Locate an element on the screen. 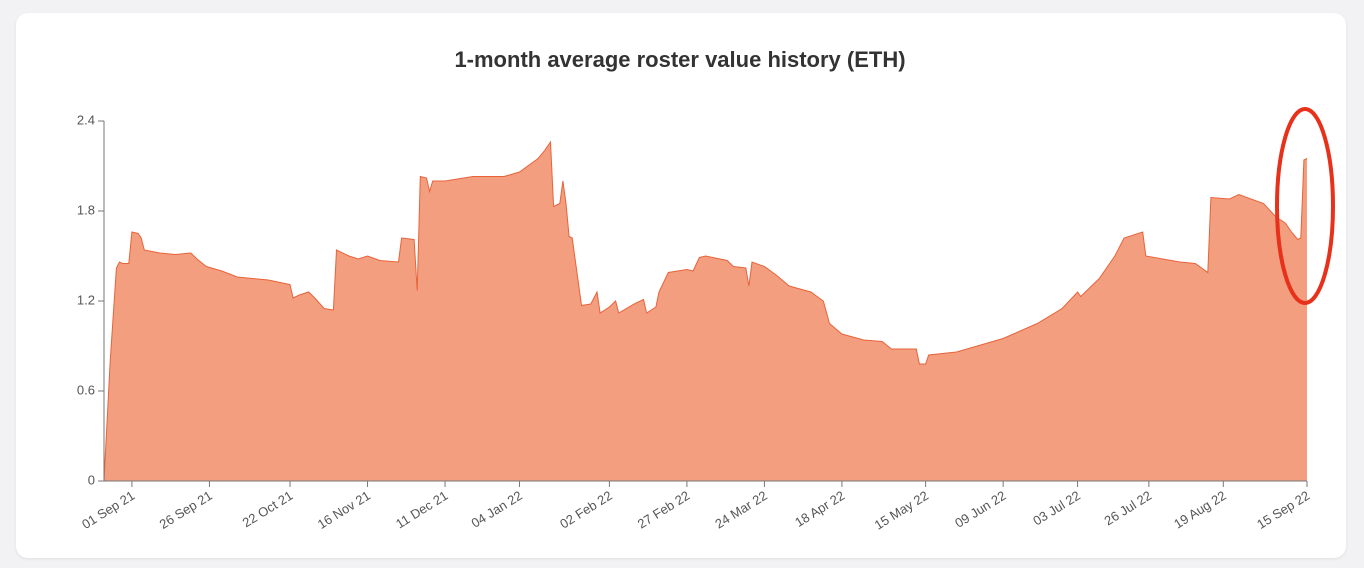 This screenshot has width=1364, height=568. y-tick-label: 0.6 is located at coordinates (86, 389).